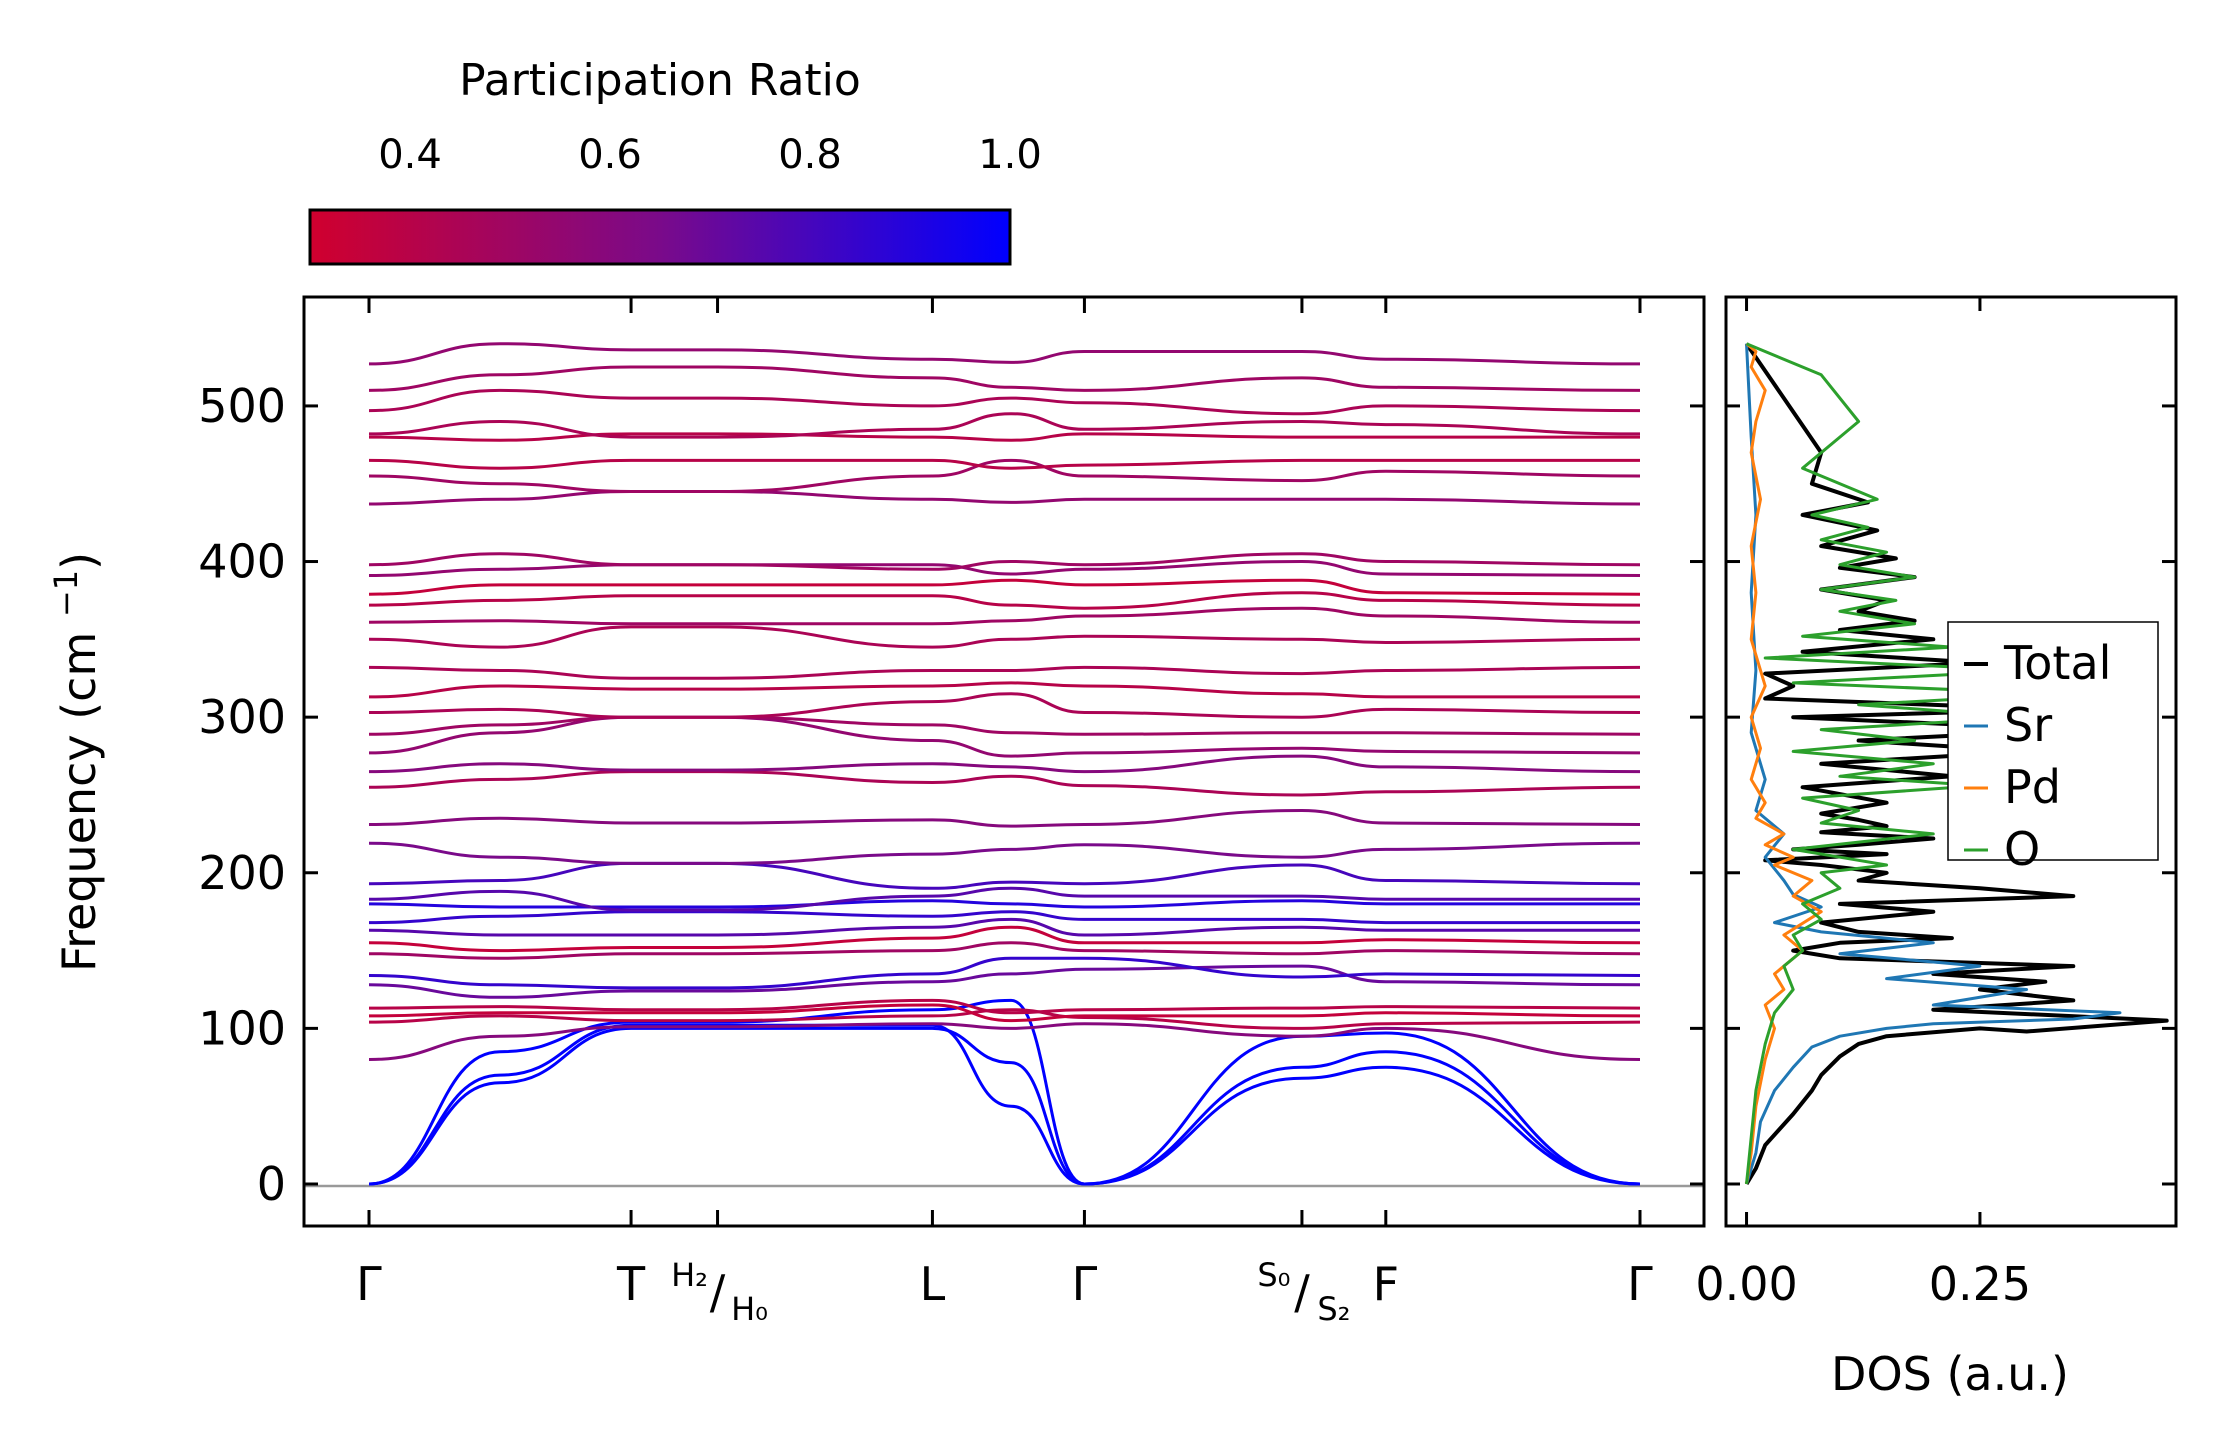 The width and height of the screenshot is (2222, 1455). I want to click on dos-x-tick-label: 0.25, so click(1980, 1284).